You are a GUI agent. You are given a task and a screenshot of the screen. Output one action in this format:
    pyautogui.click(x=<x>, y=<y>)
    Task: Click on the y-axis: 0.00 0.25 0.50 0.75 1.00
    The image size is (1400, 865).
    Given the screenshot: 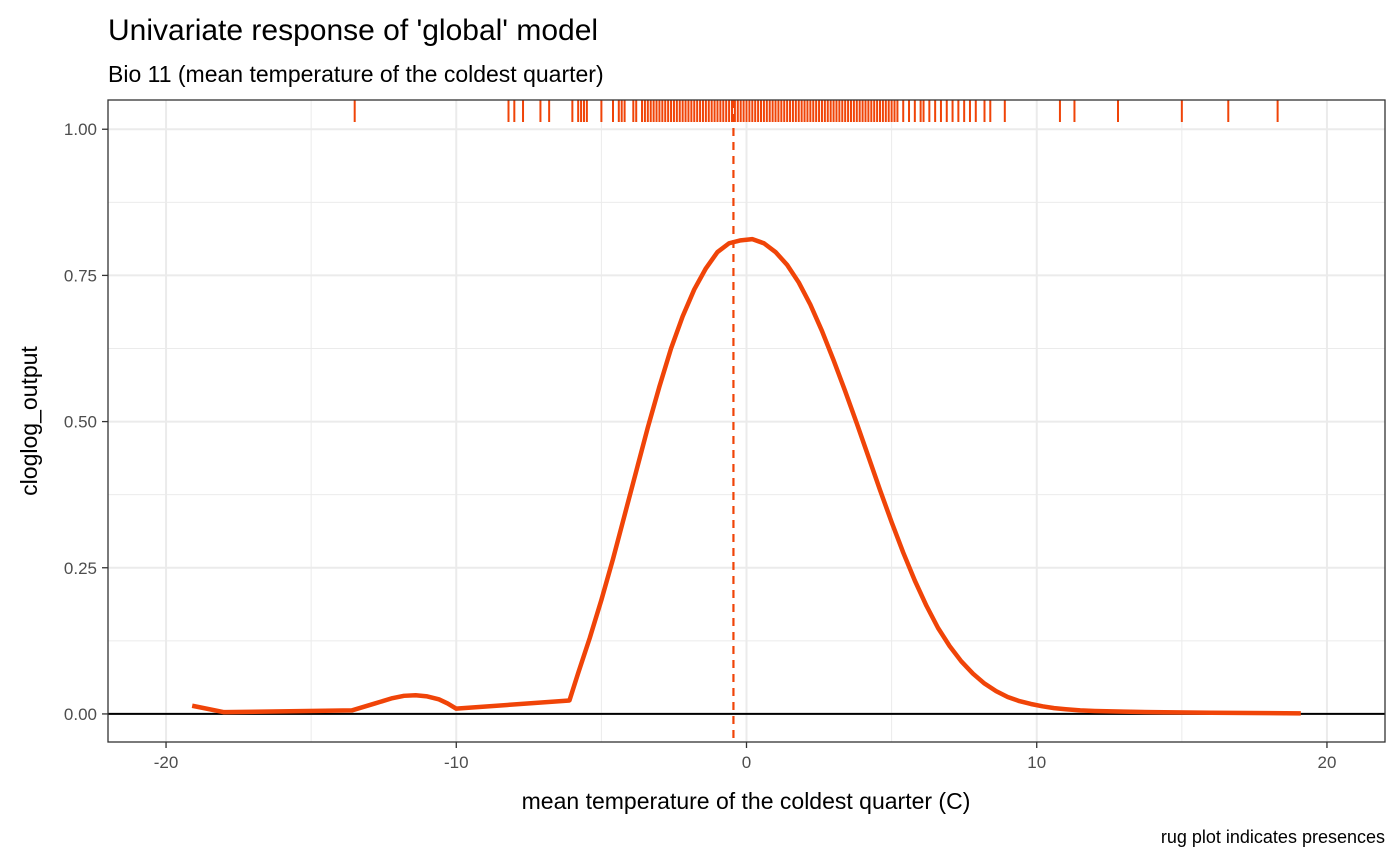 What is the action you would take?
    pyautogui.click(x=86, y=422)
    